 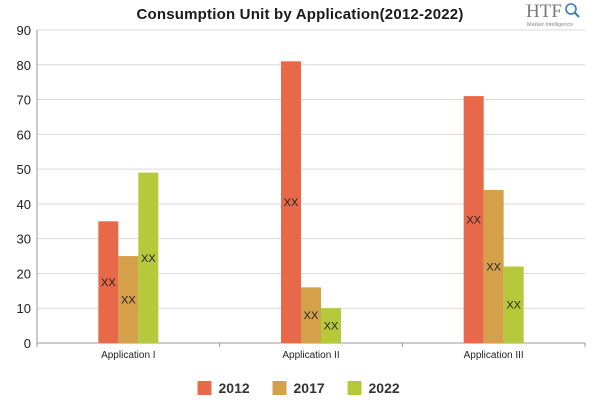 I want to click on y-tick-label: 90, so click(x=24, y=30).